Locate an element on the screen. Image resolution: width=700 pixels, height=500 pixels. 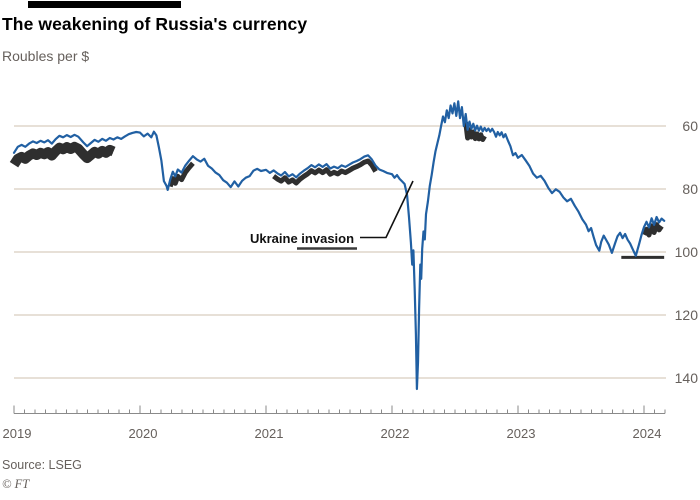
y-tick-label-60: 60 is located at coordinates (690, 126).